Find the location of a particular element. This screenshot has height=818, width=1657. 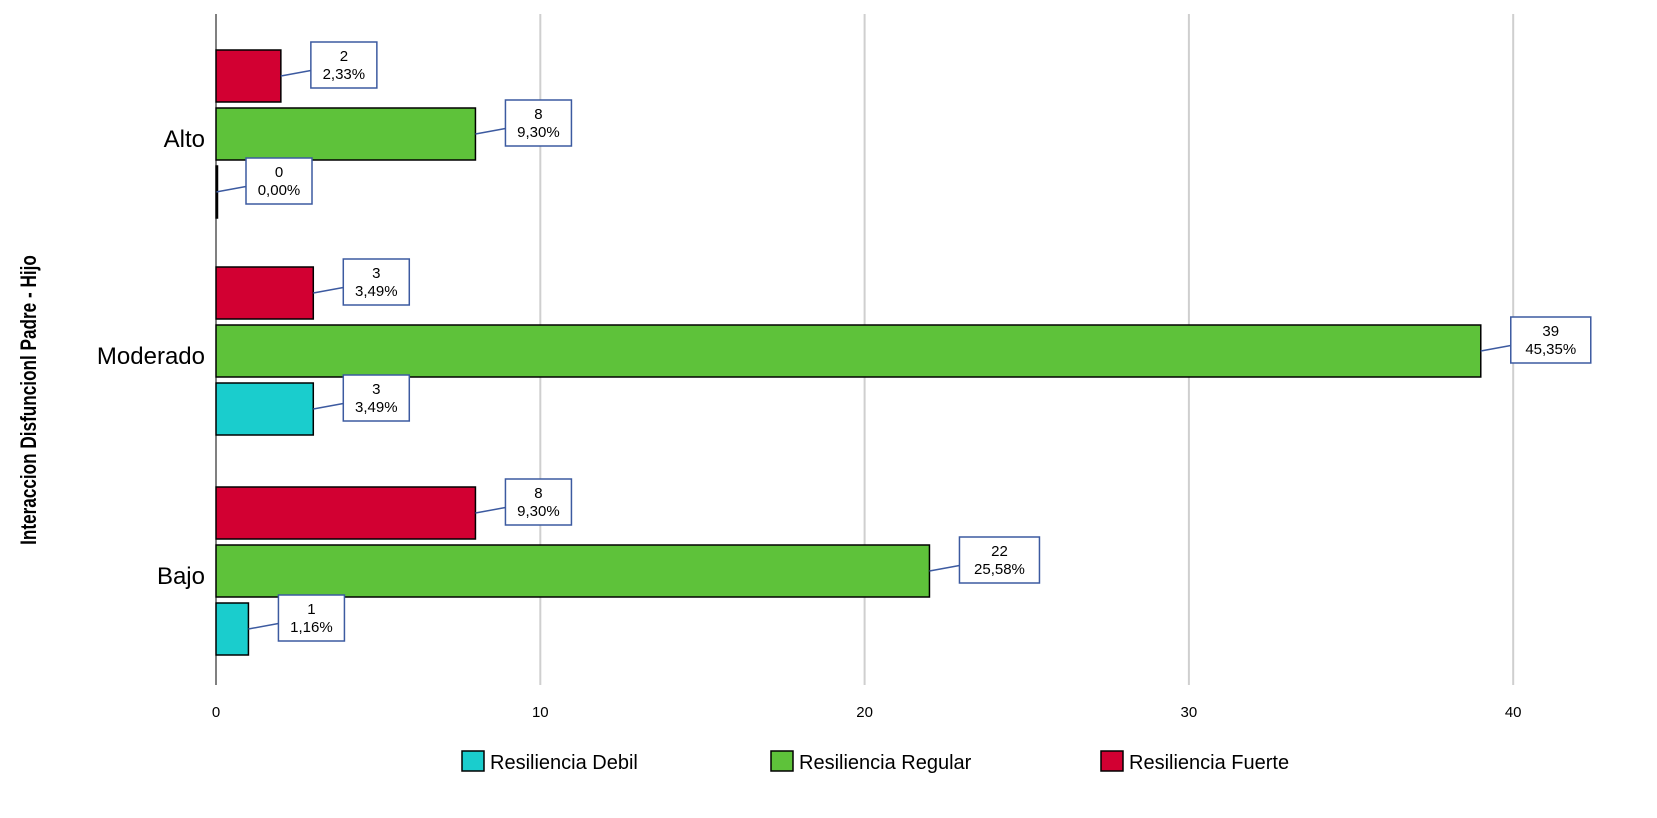

data-label-count: 2 is located at coordinates (344, 56).